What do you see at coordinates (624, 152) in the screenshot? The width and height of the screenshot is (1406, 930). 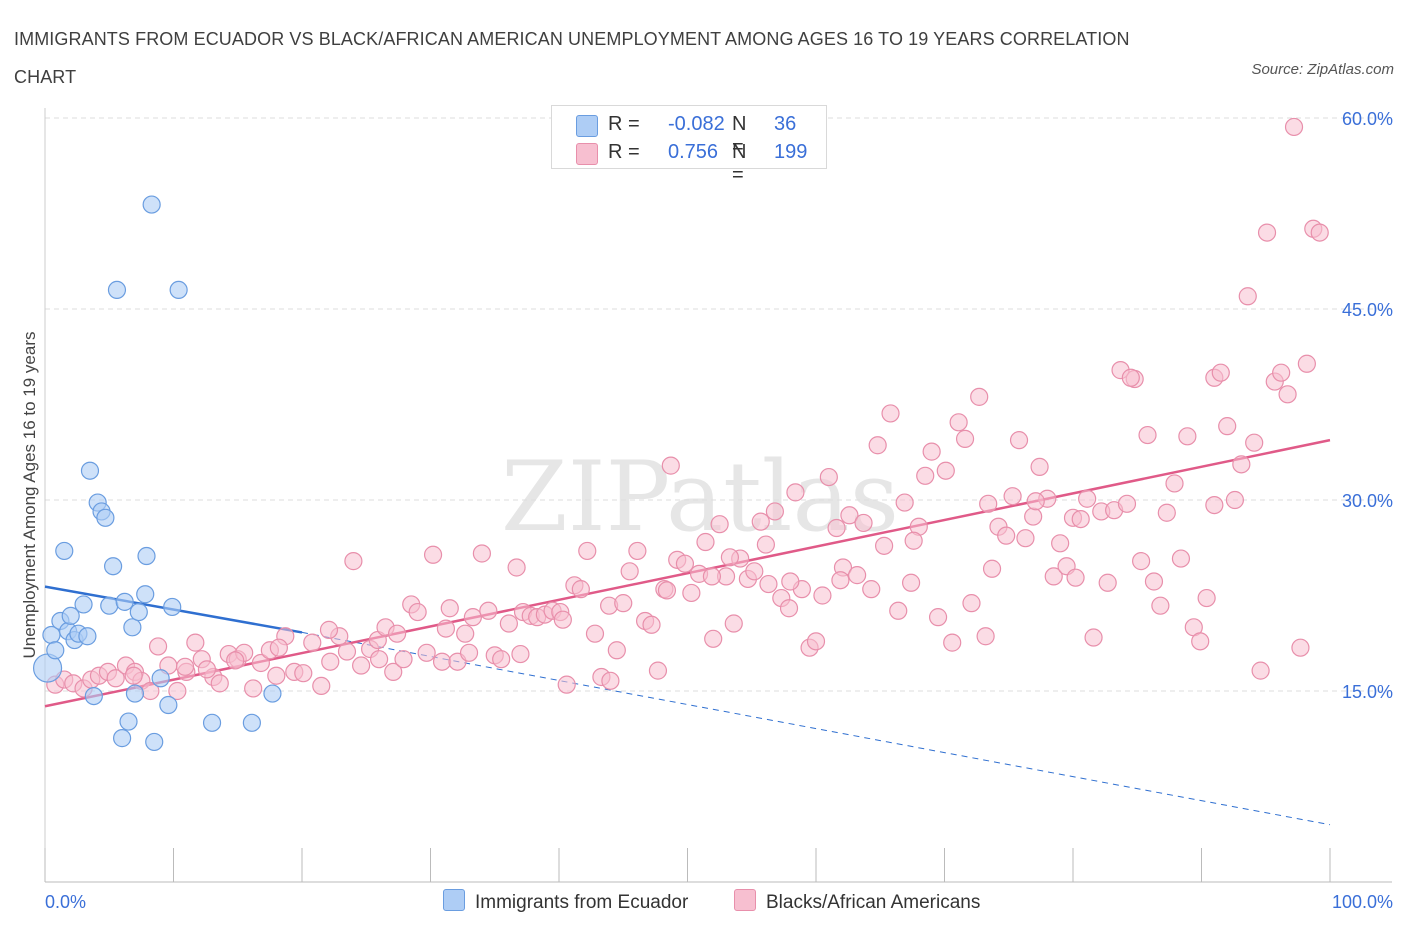 I see `legend-r-label: R =` at bounding box center [624, 152].